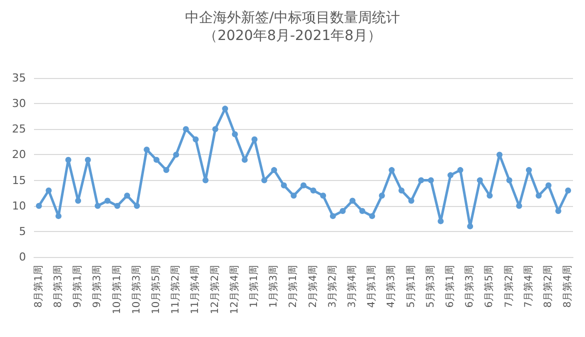 The image size is (585, 337). Describe the element at coordinates (78, 286) in the screenshot. I see `x-tick-label: 9月第1周` at that location.